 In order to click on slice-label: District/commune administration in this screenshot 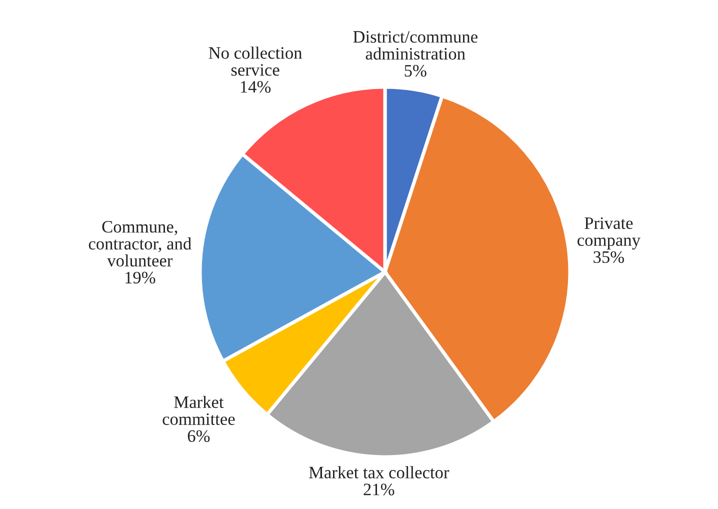, I will do `click(415, 45)`.